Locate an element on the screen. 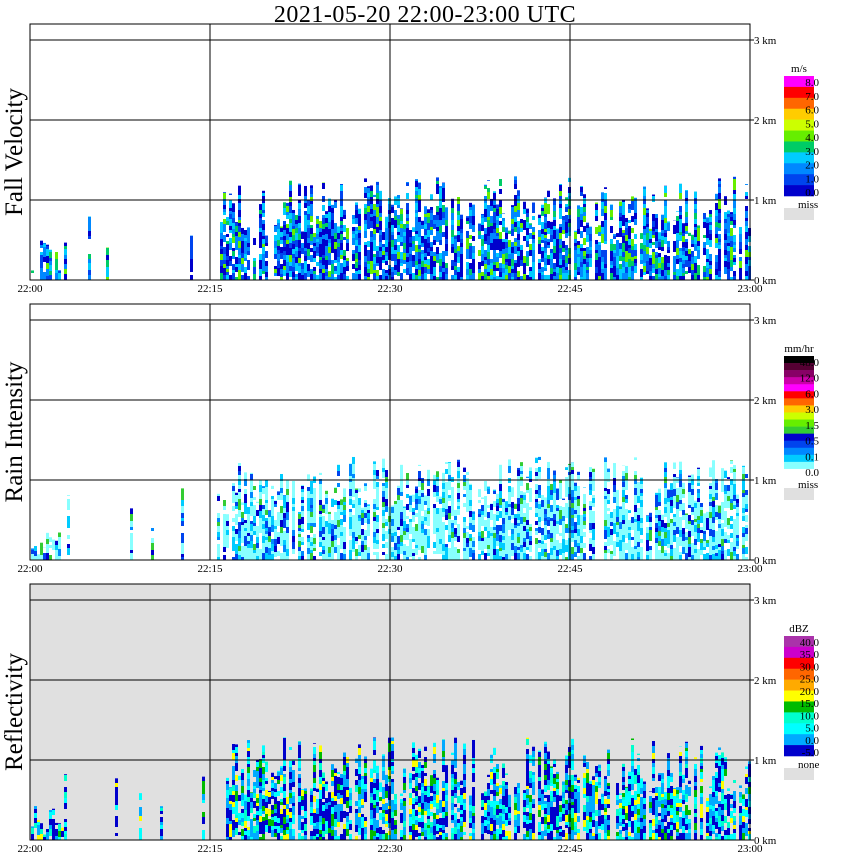 The width and height of the screenshot is (850, 868). y-tick-label: 0 km is located at coordinates (765, 561).